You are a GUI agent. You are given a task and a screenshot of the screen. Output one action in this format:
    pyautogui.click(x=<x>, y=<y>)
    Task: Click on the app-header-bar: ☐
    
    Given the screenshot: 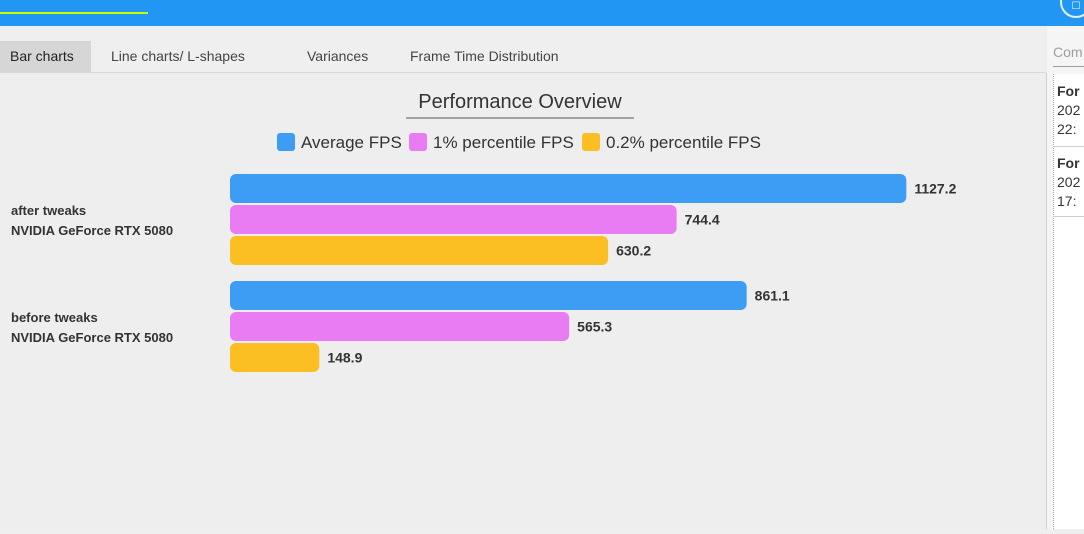 What is the action you would take?
    pyautogui.click(x=542, y=13)
    